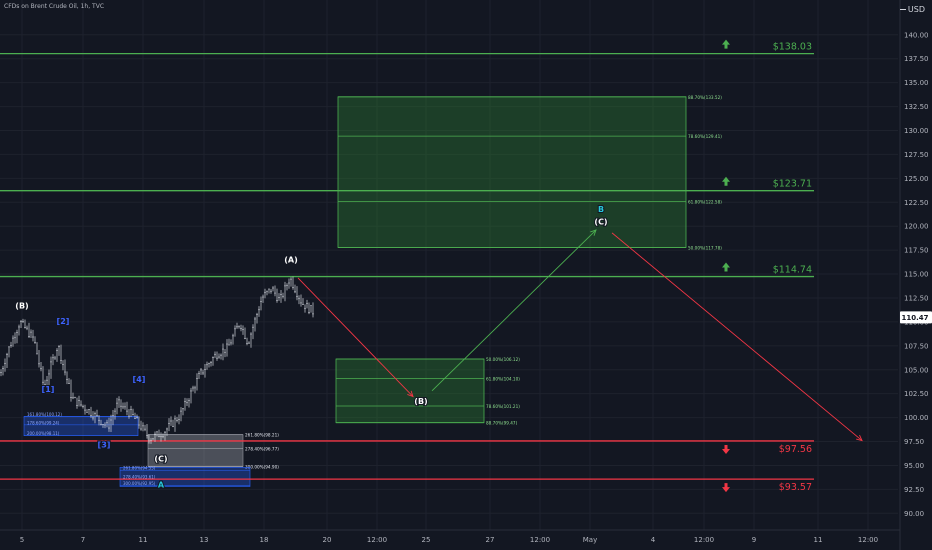 This screenshot has width=932, height=550. Describe the element at coordinates (795, 449) in the screenshot. I see `level-label: $97.56` at that location.